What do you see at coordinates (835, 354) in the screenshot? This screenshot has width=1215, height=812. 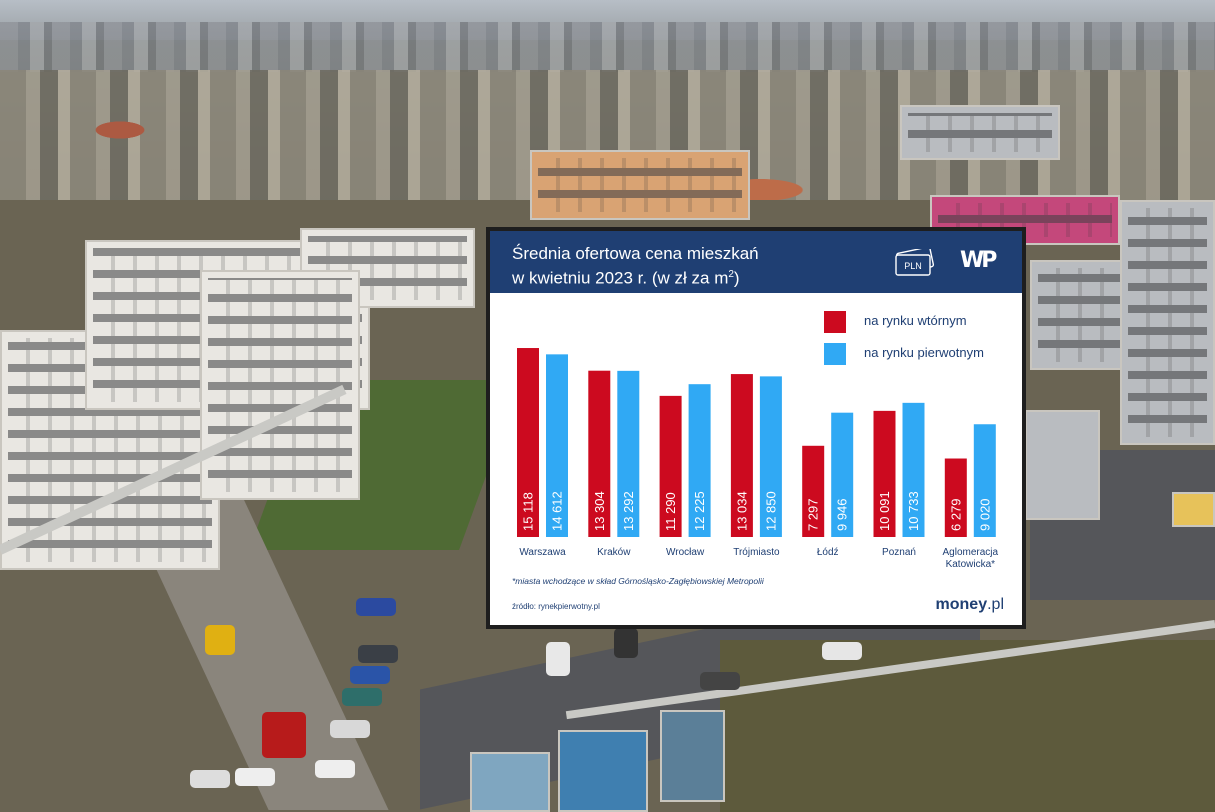 I see `legend-swatch-primary` at bounding box center [835, 354].